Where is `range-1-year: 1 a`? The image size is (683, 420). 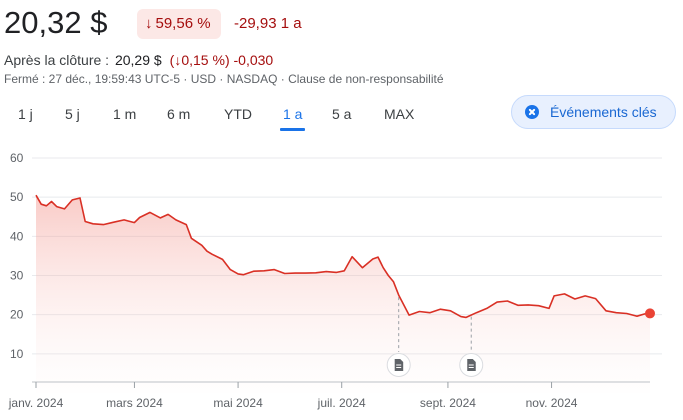
range-1-year: 1 a is located at coordinates (293, 118).